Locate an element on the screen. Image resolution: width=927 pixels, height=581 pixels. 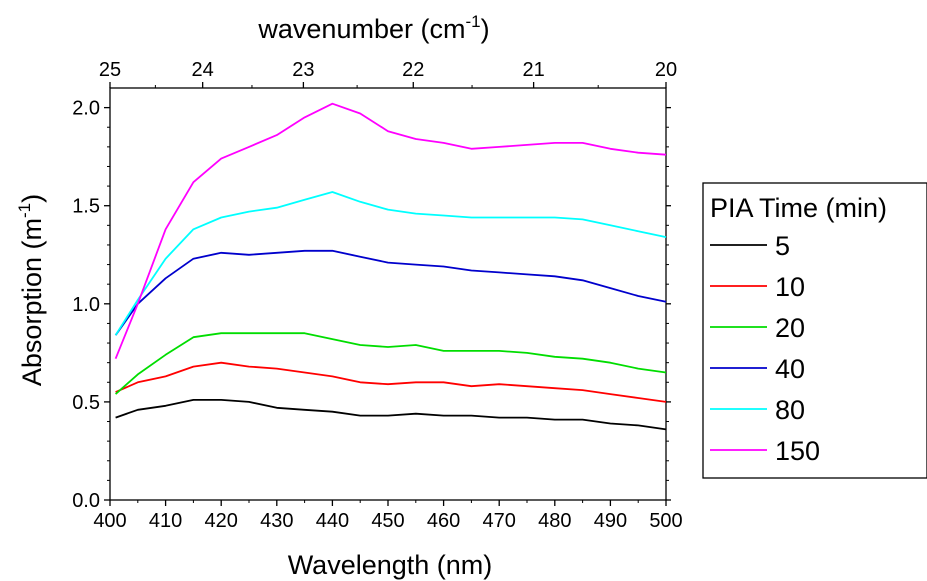
x-tick-label-430: 430 is located at coordinates (276, 521).